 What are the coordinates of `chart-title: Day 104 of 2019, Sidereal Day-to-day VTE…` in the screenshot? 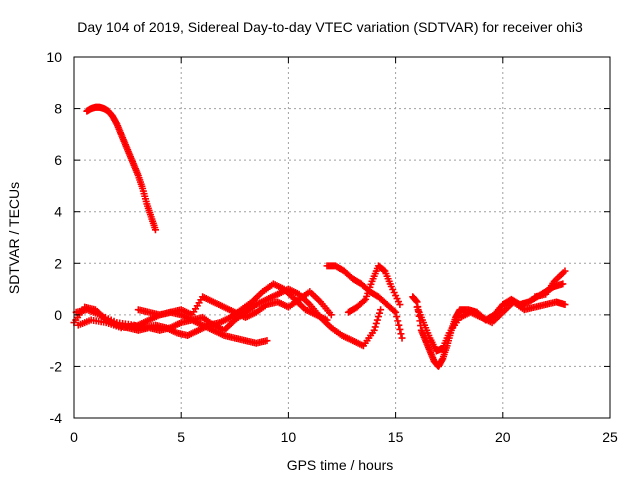 It's located at (330, 27).